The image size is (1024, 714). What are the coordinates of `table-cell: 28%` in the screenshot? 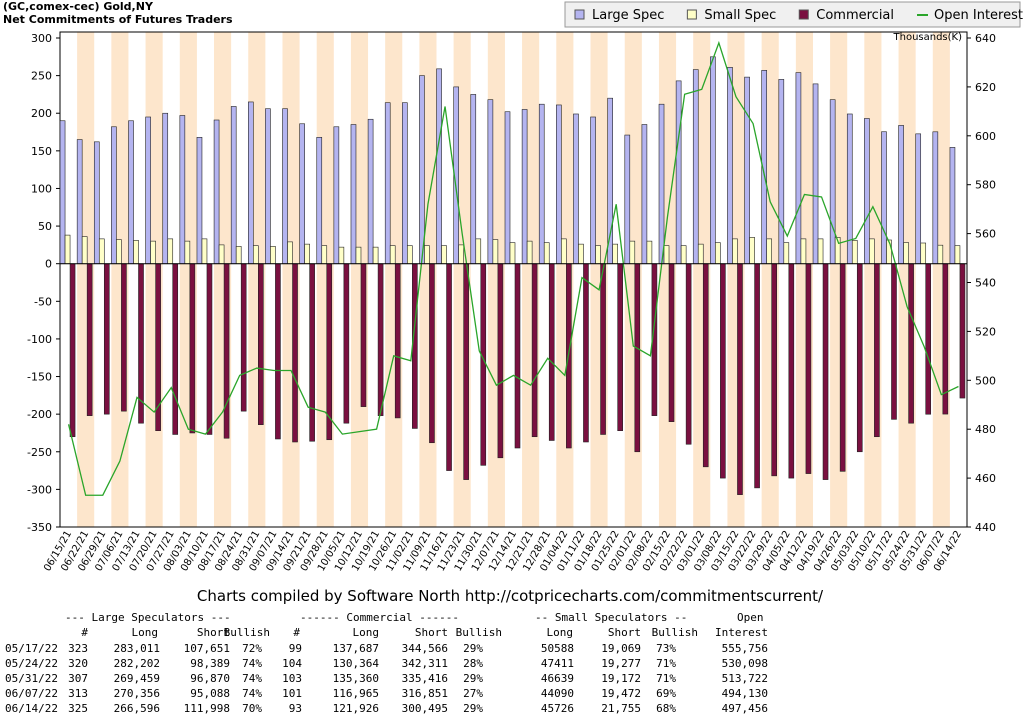 It's located at (473, 663).